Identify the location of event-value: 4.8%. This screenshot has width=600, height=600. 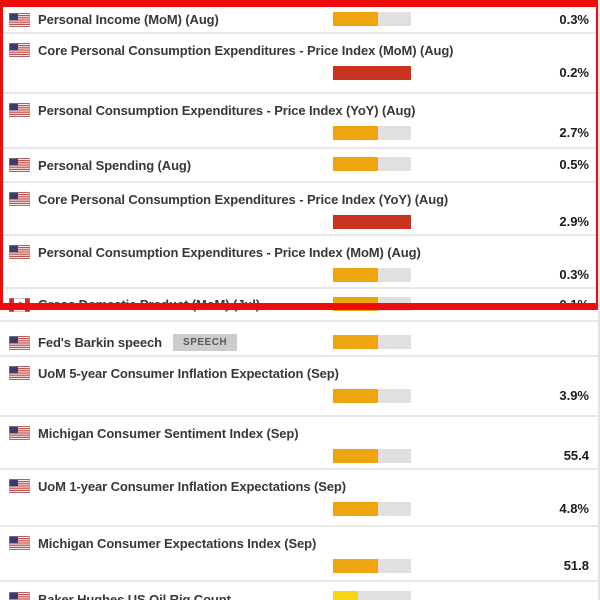
(574, 508).